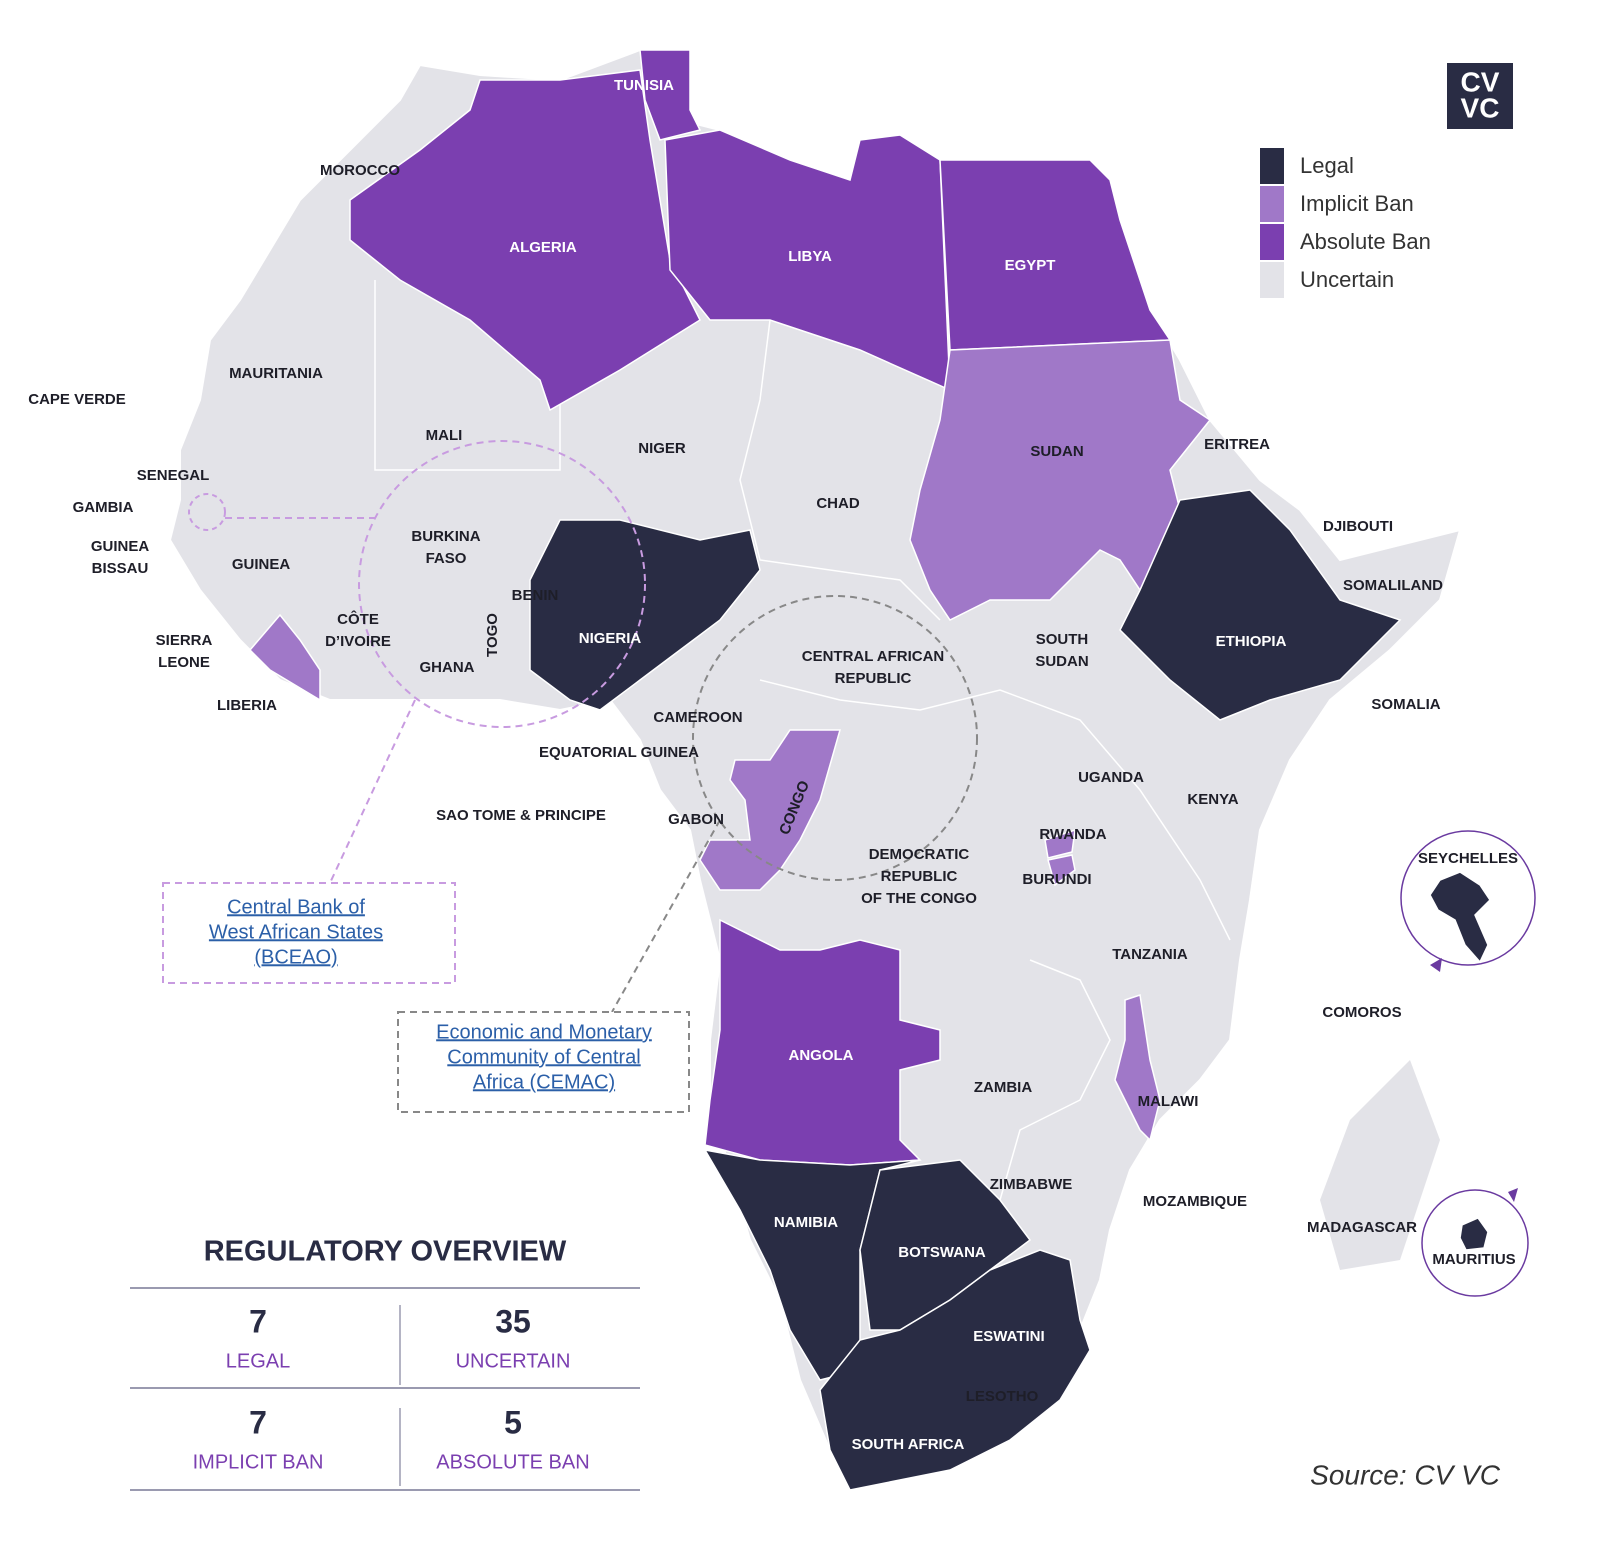  I want to click on cemac-box, so click(543, 1062).